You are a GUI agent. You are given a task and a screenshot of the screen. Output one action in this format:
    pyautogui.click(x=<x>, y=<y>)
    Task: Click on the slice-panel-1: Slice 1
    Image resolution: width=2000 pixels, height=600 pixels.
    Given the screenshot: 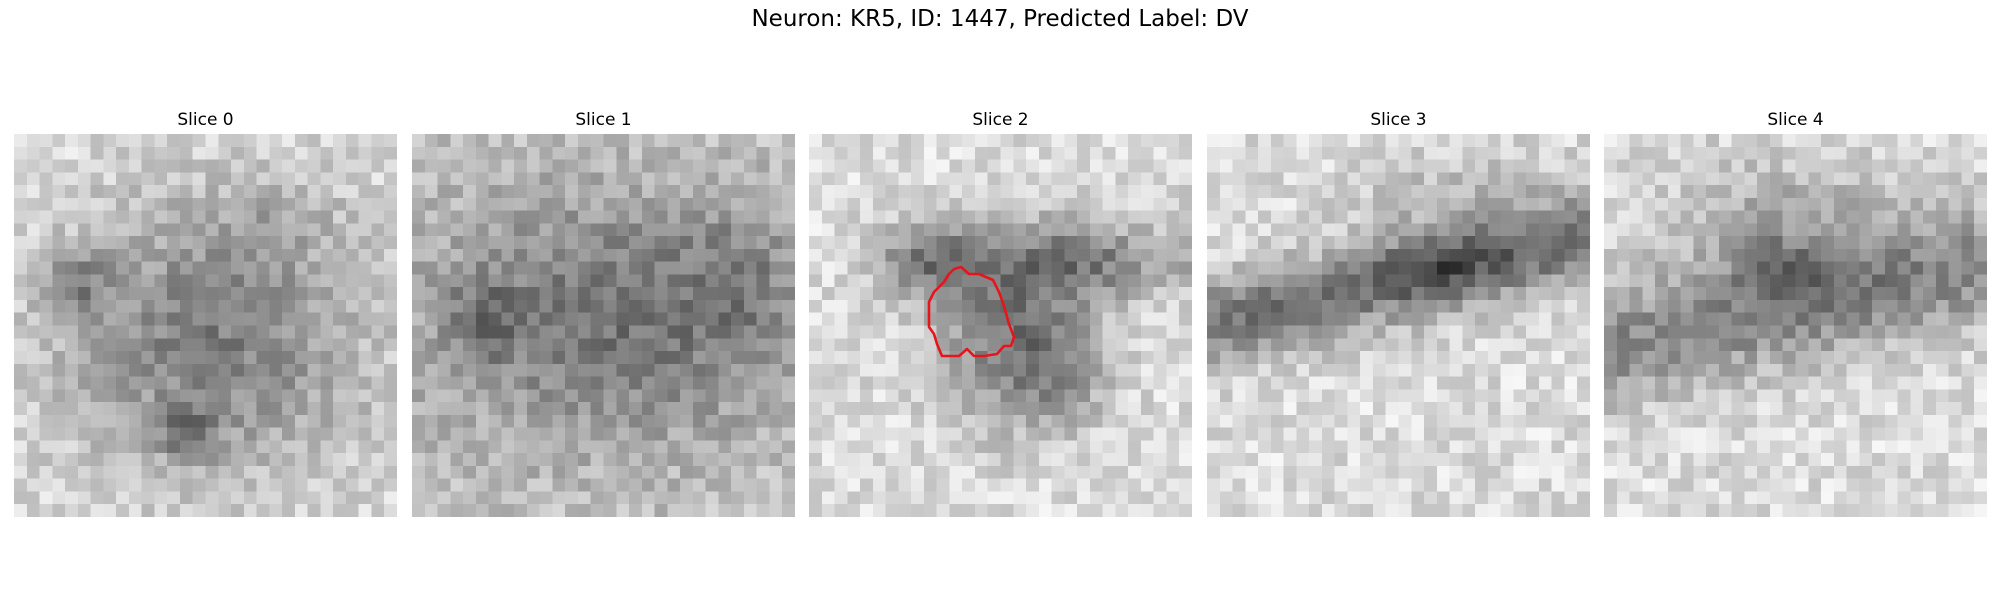 What is the action you would take?
    pyautogui.click(x=603, y=312)
    